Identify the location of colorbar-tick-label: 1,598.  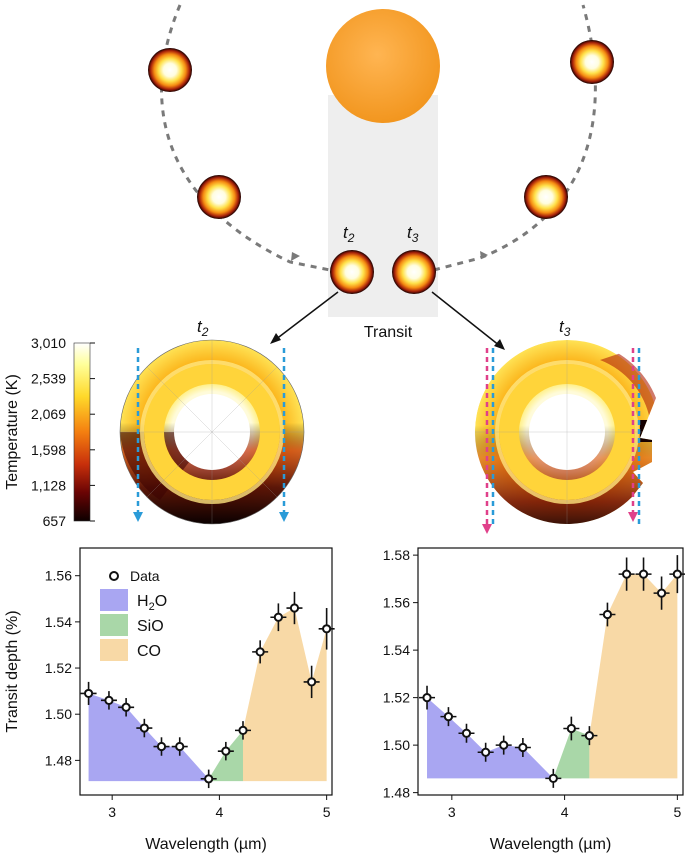
(48, 450).